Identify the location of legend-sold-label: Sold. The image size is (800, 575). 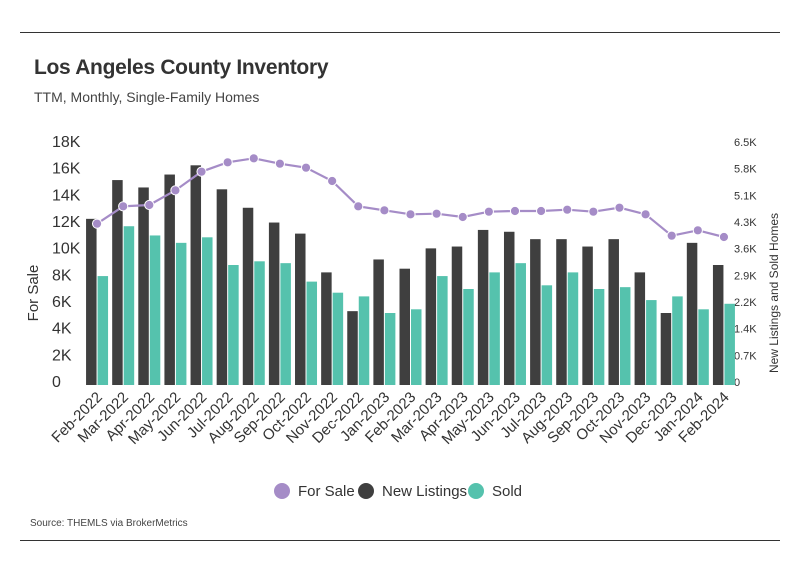
(507, 491).